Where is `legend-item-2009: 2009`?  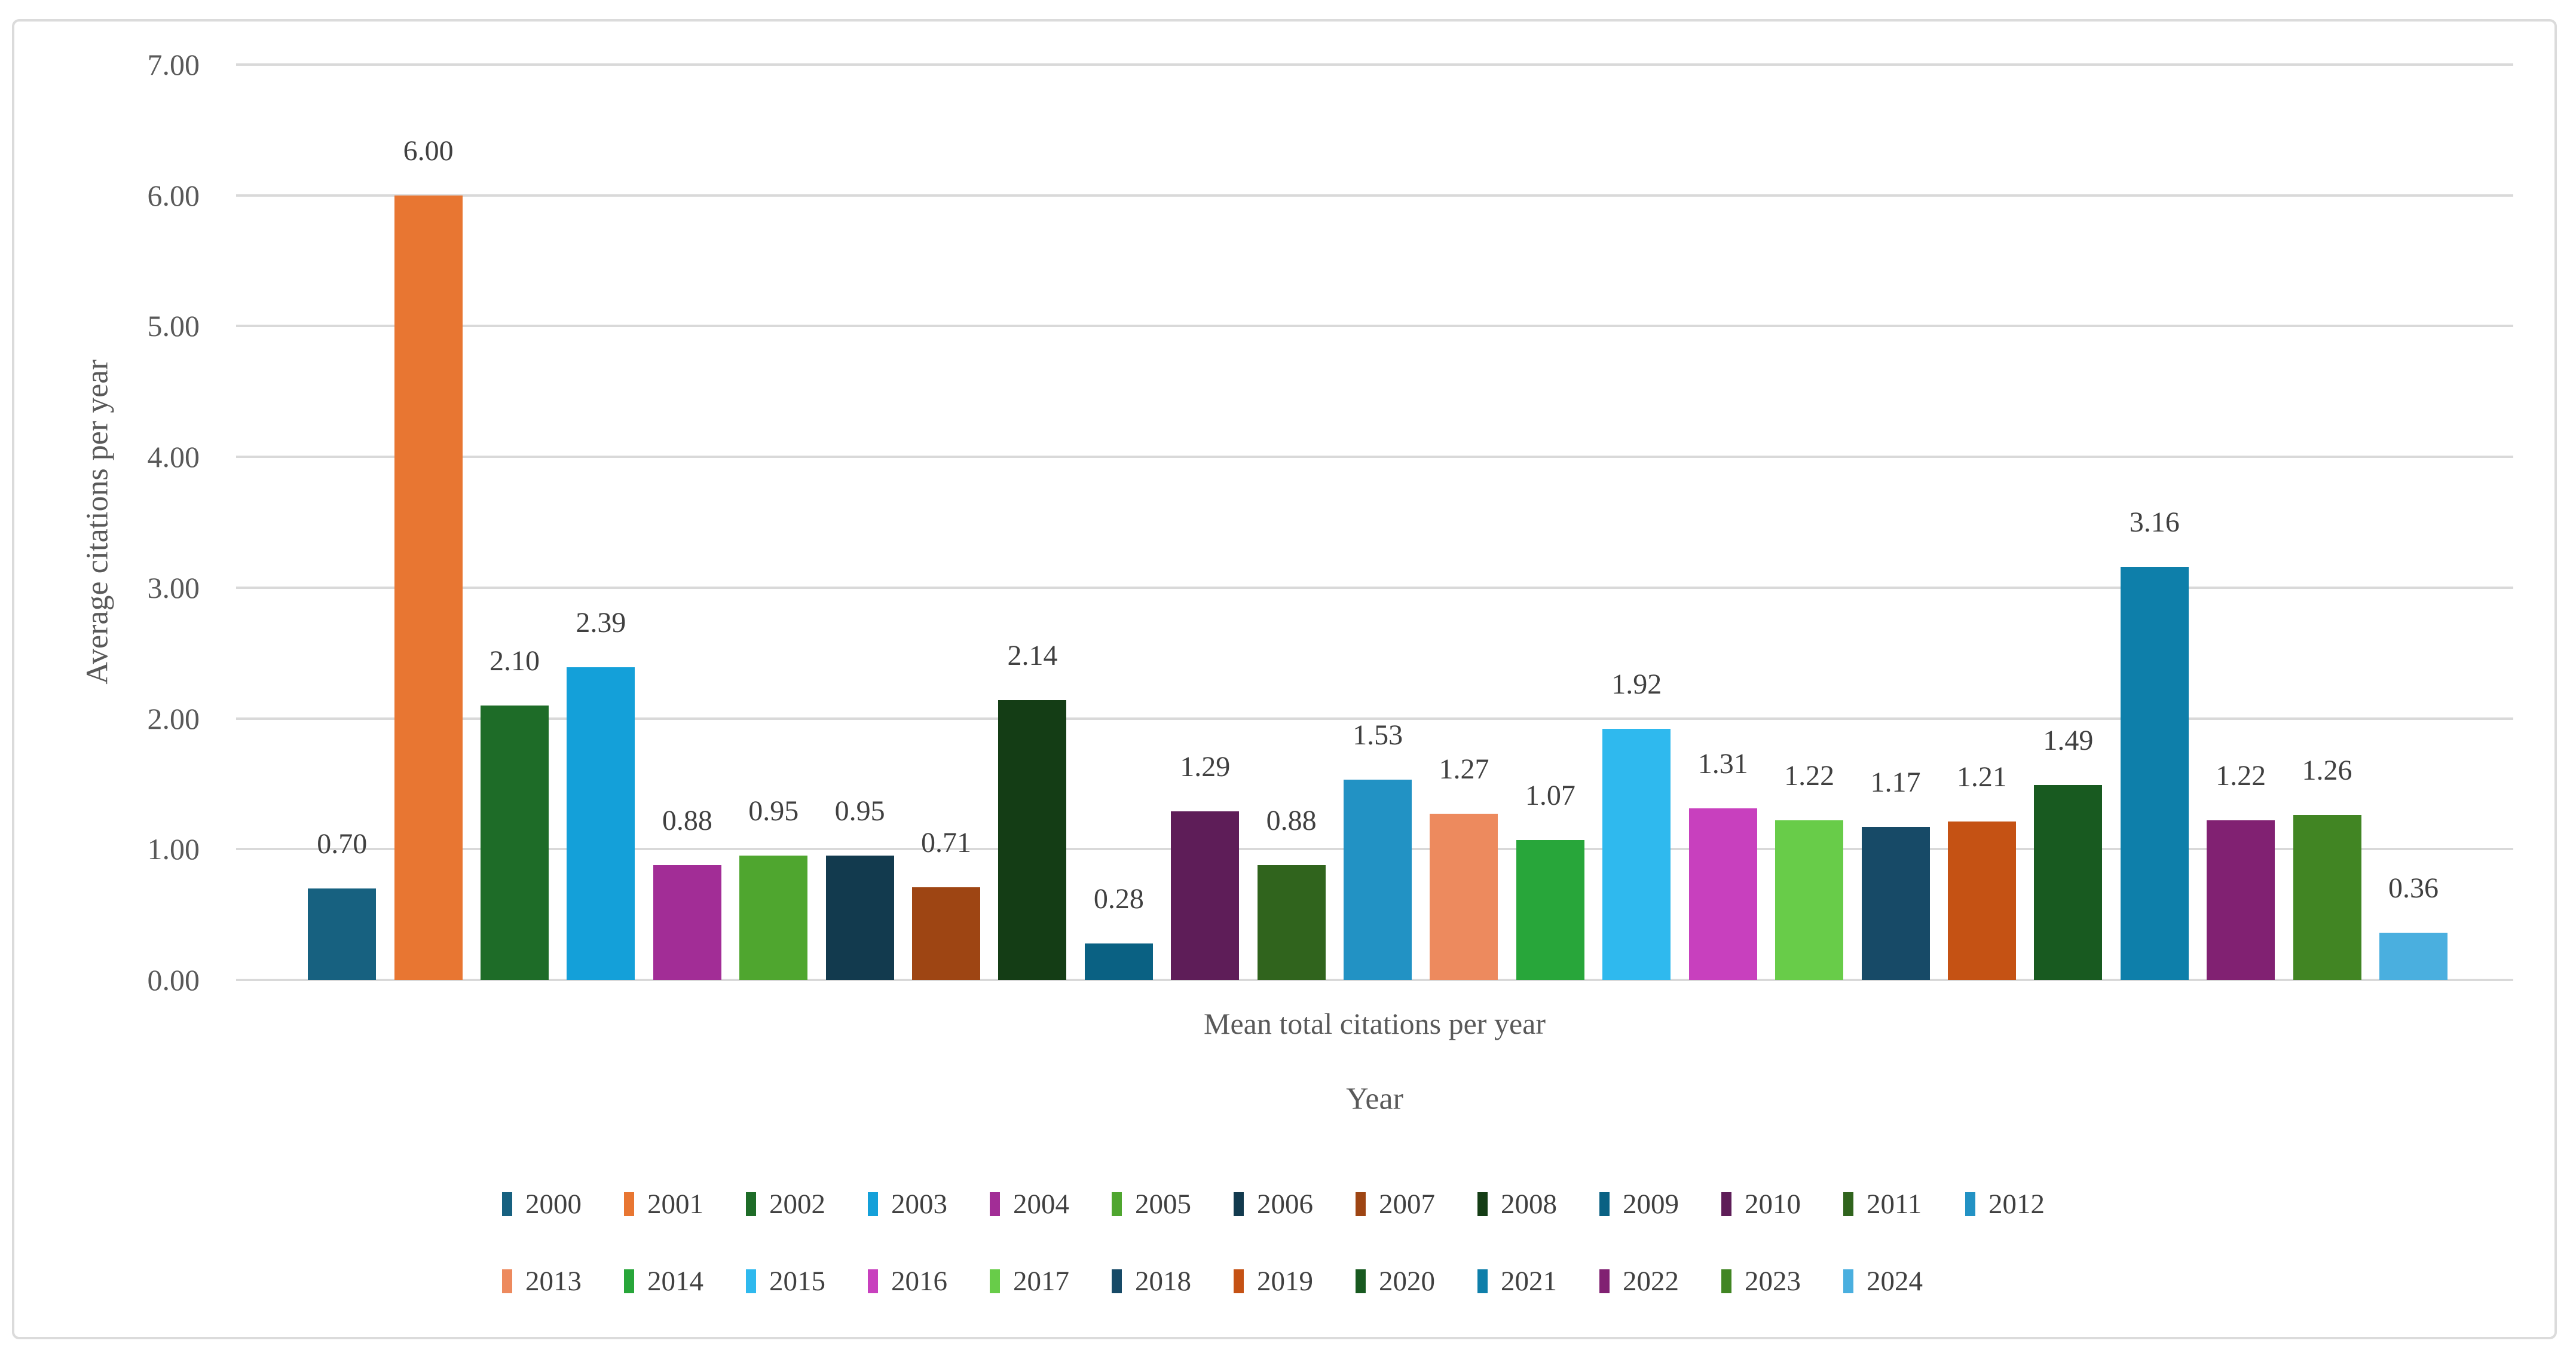
legend-item-2009: 2009 is located at coordinates (1660, 1204).